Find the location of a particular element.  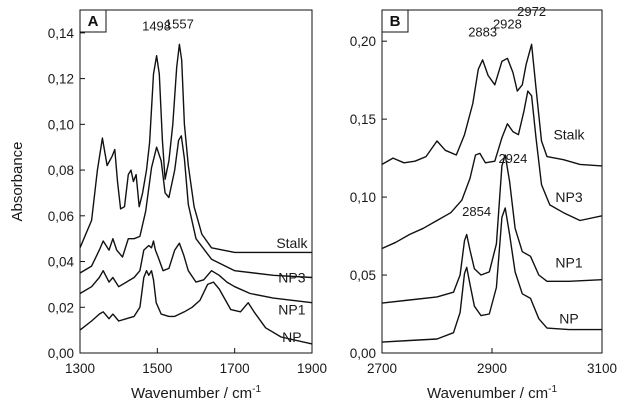

peak-annotation: 2854 is located at coordinates (476, 211).